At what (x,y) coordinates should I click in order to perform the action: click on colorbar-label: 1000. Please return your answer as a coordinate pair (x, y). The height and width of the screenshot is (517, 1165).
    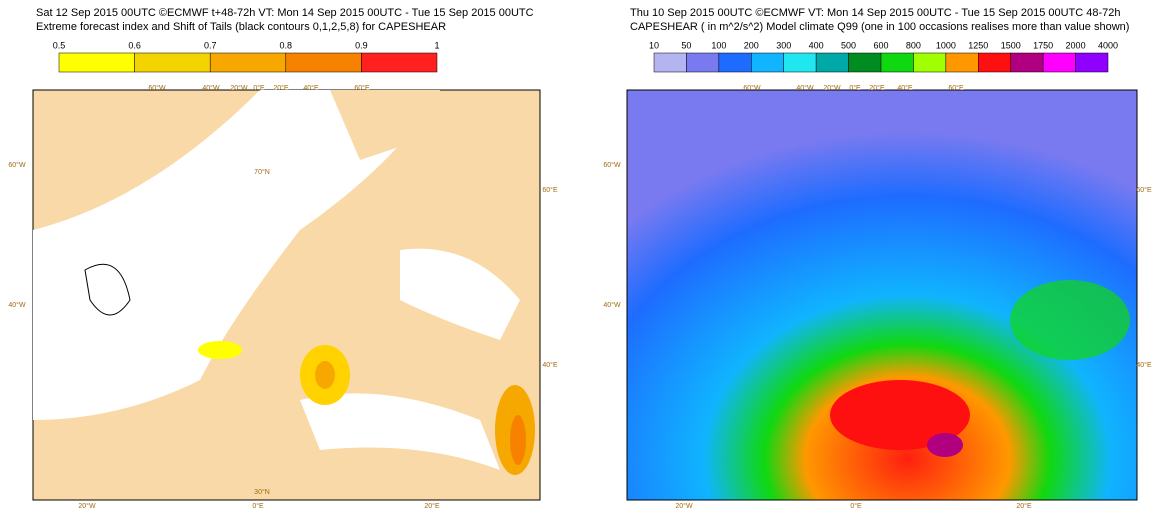
    Looking at the image, I should click on (946, 45).